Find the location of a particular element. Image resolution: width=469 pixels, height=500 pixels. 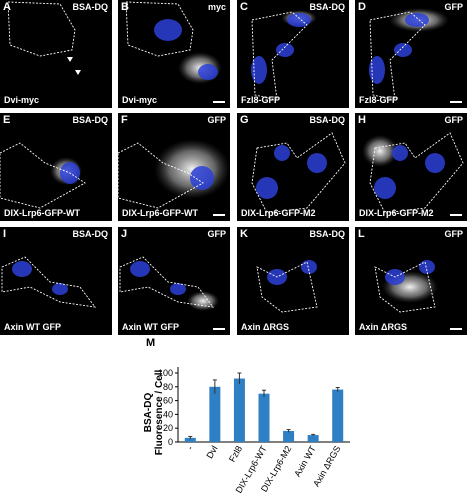

y-tick-label: 60 is located at coordinates (168, 401).